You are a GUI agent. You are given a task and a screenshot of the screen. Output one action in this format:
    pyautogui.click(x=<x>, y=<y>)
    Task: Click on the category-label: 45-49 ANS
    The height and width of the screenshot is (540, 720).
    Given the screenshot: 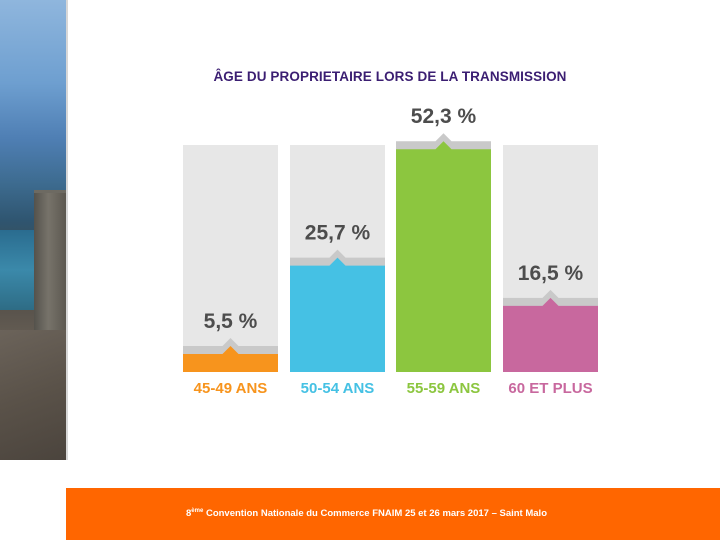 What is the action you would take?
    pyautogui.click(x=231, y=388)
    